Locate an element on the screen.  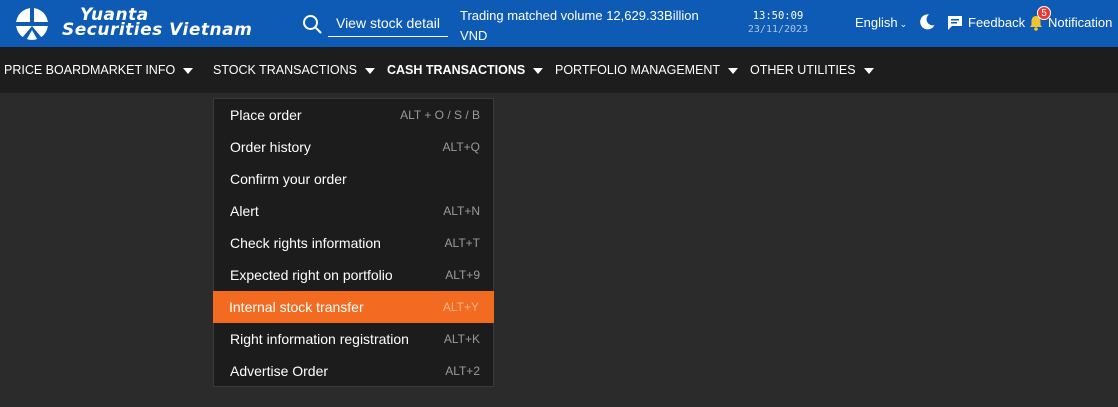
nav-cash-transactions: CASH TRANSACTIONS is located at coordinates (465, 70).